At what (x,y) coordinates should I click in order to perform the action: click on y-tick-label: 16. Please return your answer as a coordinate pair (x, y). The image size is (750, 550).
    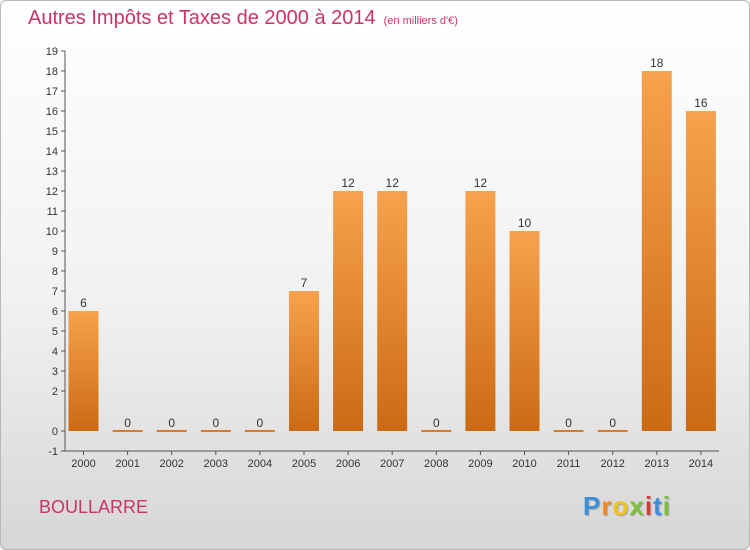
    Looking at the image, I should click on (52, 112).